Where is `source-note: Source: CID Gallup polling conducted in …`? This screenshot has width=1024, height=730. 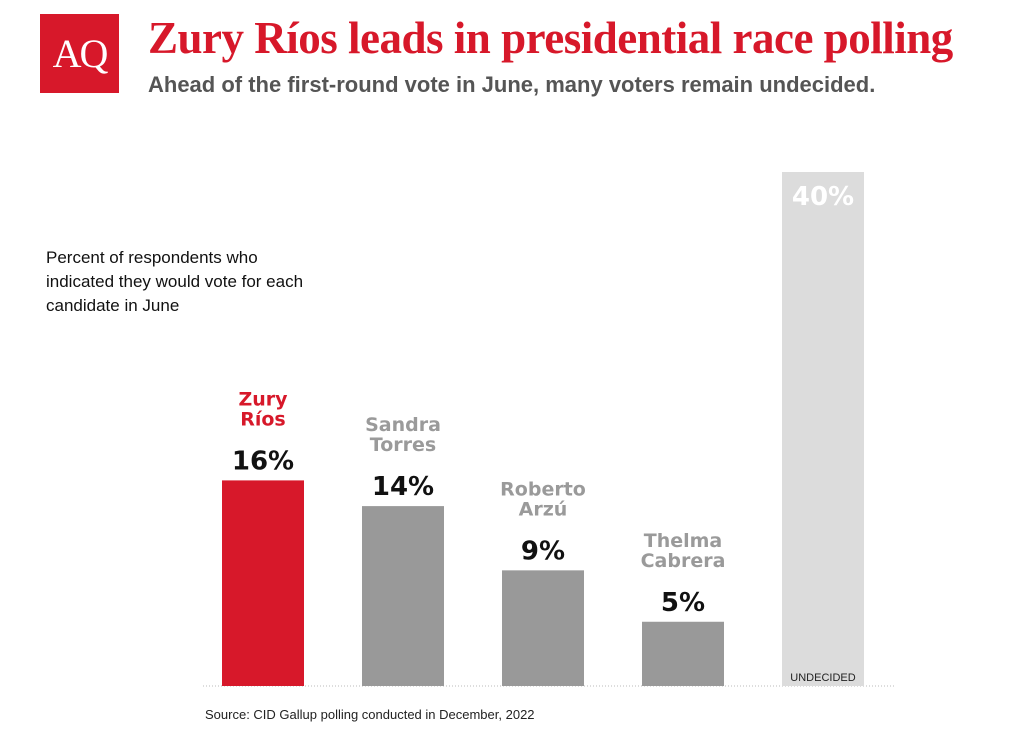
source-note: Source: CID Gallup polling conducted in … is located at coordinates (370, 714).